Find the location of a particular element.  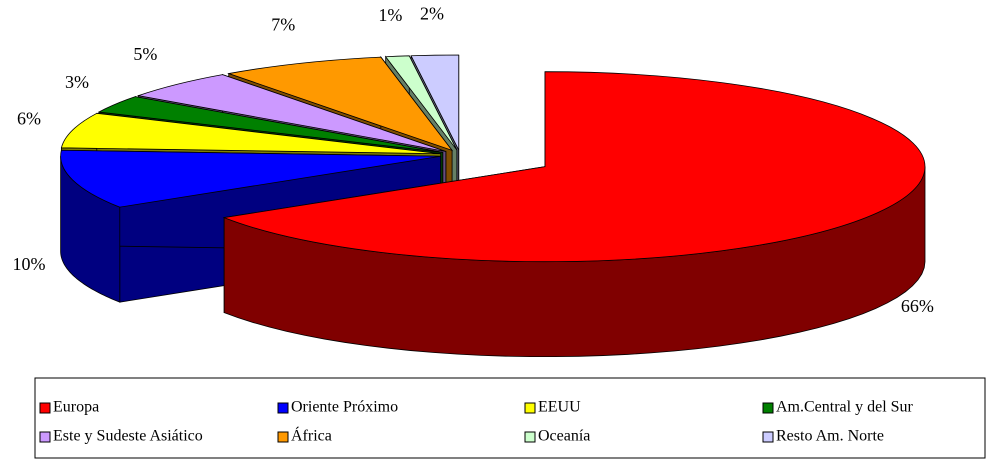

data-label: 2% is located at coordinates (432, 13).